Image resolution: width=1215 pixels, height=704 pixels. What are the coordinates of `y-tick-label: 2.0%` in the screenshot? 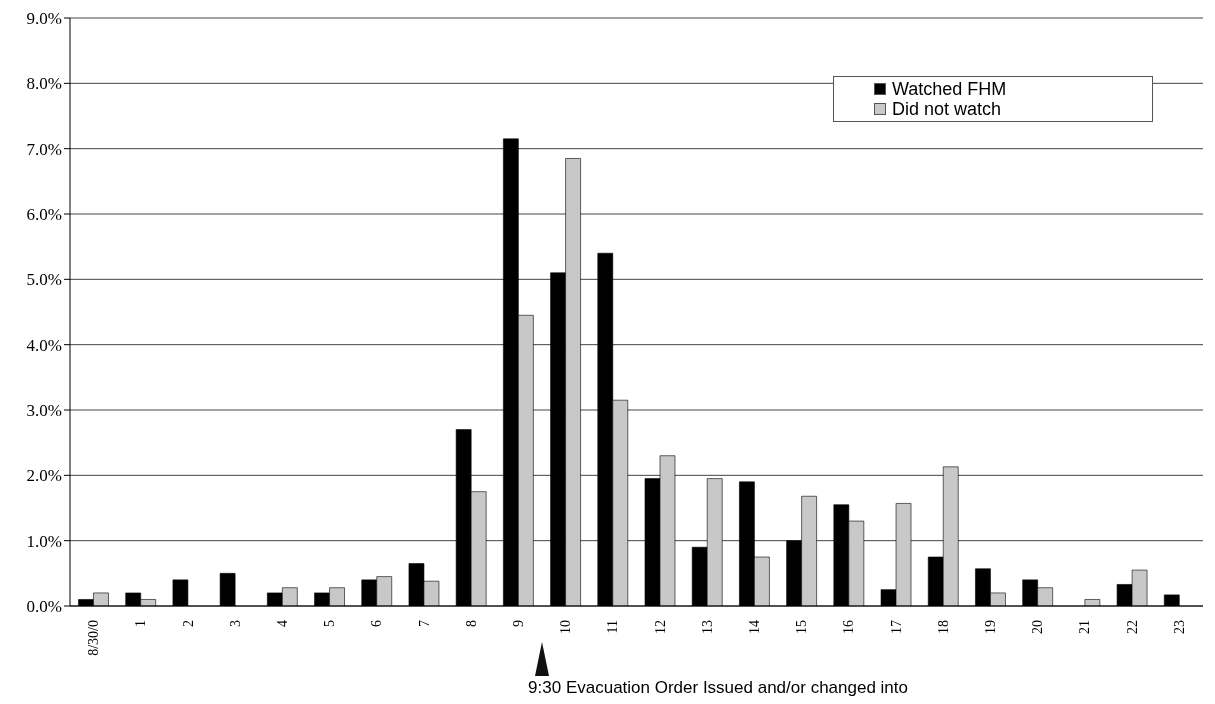 It's located at (44, 476).